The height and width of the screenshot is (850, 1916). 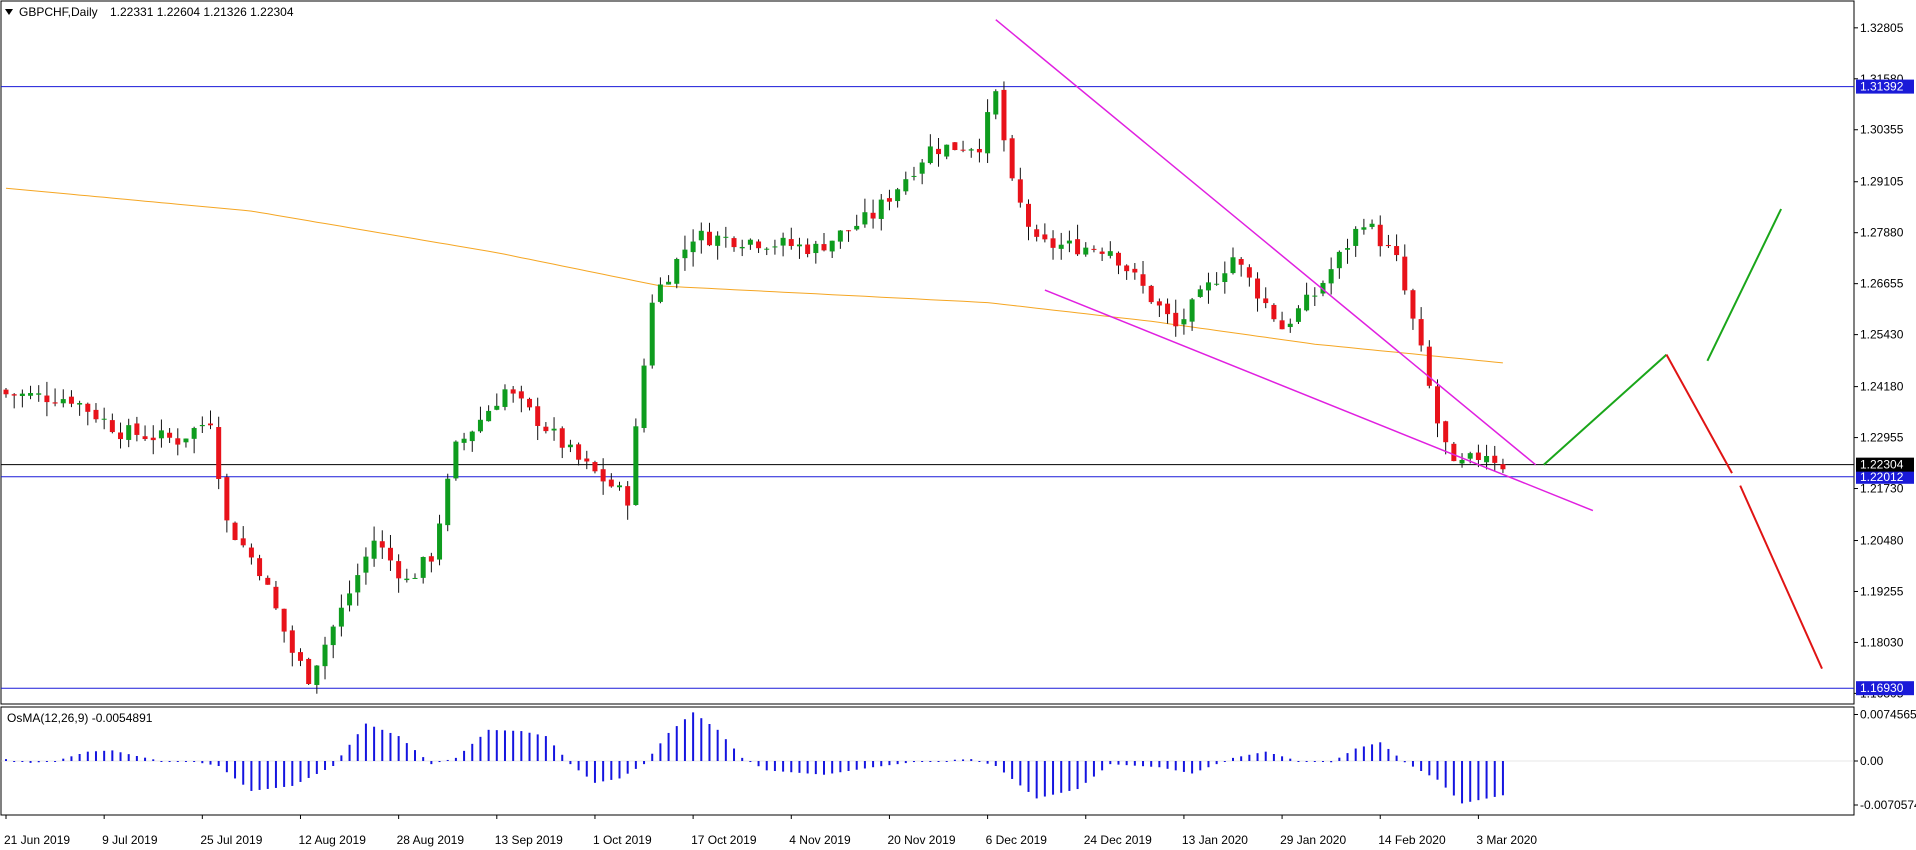 I want to click on price-tick-label: 1.26655, so click(x=1882, y=284).